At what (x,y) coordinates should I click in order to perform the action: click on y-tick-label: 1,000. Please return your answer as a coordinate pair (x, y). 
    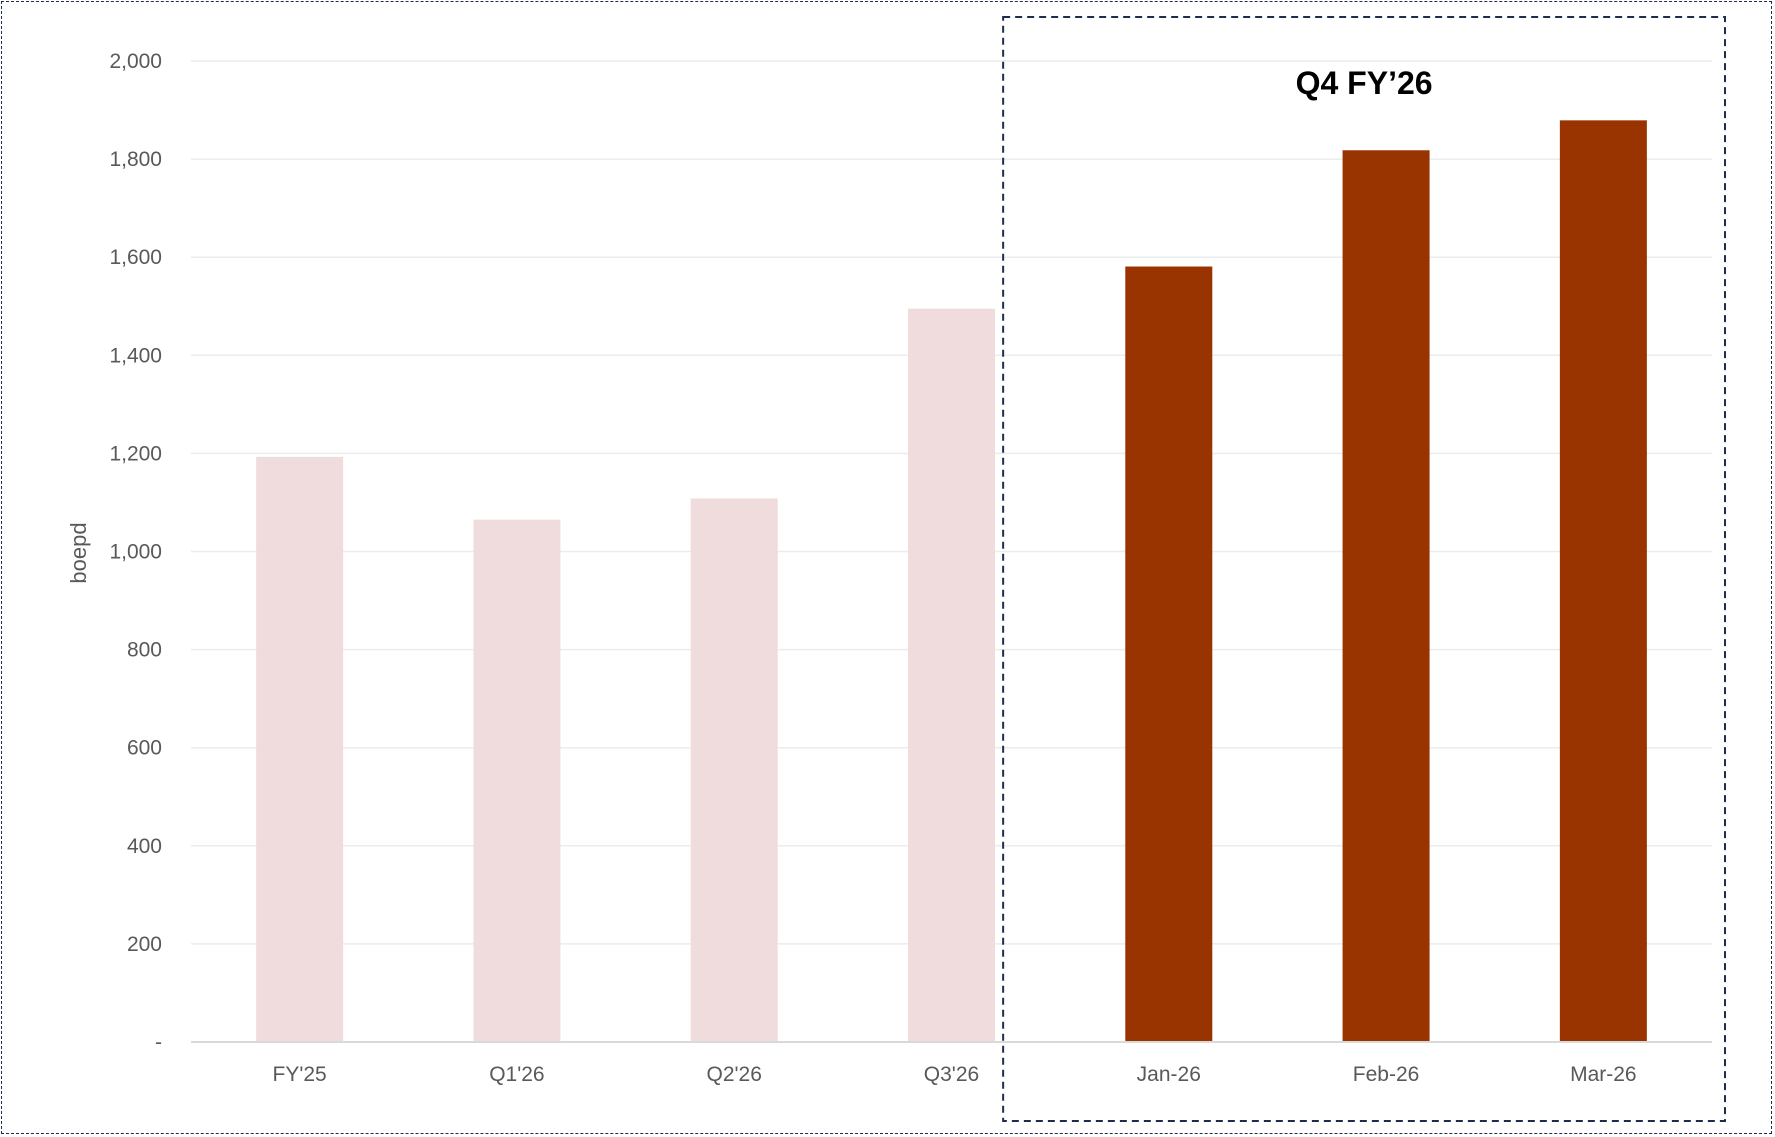
    Looking at the image, I should click on (135, 552).